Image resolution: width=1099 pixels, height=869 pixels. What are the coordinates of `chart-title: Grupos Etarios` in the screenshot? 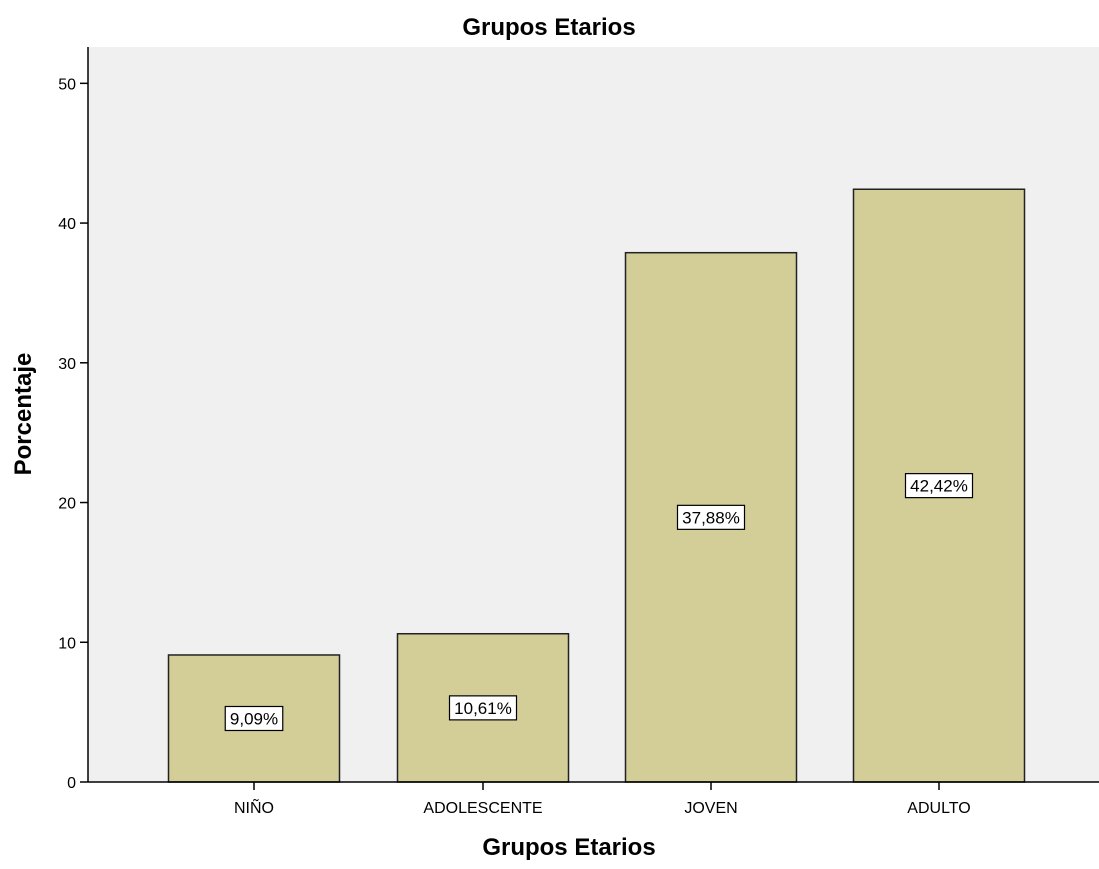 It's located at (548, 27).